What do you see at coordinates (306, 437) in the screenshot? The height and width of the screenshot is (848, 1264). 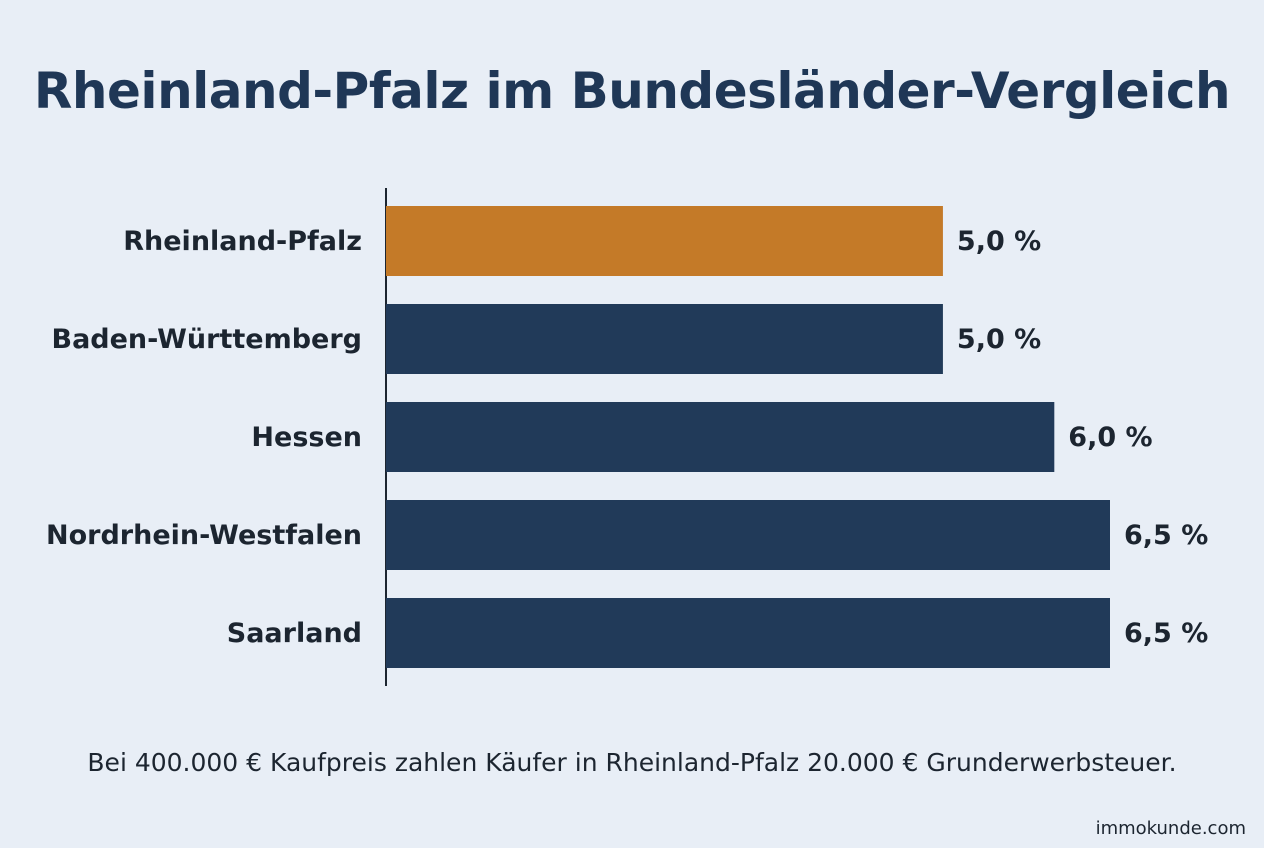 I see `category-label: Hessen` at bounding box center [306, 437].